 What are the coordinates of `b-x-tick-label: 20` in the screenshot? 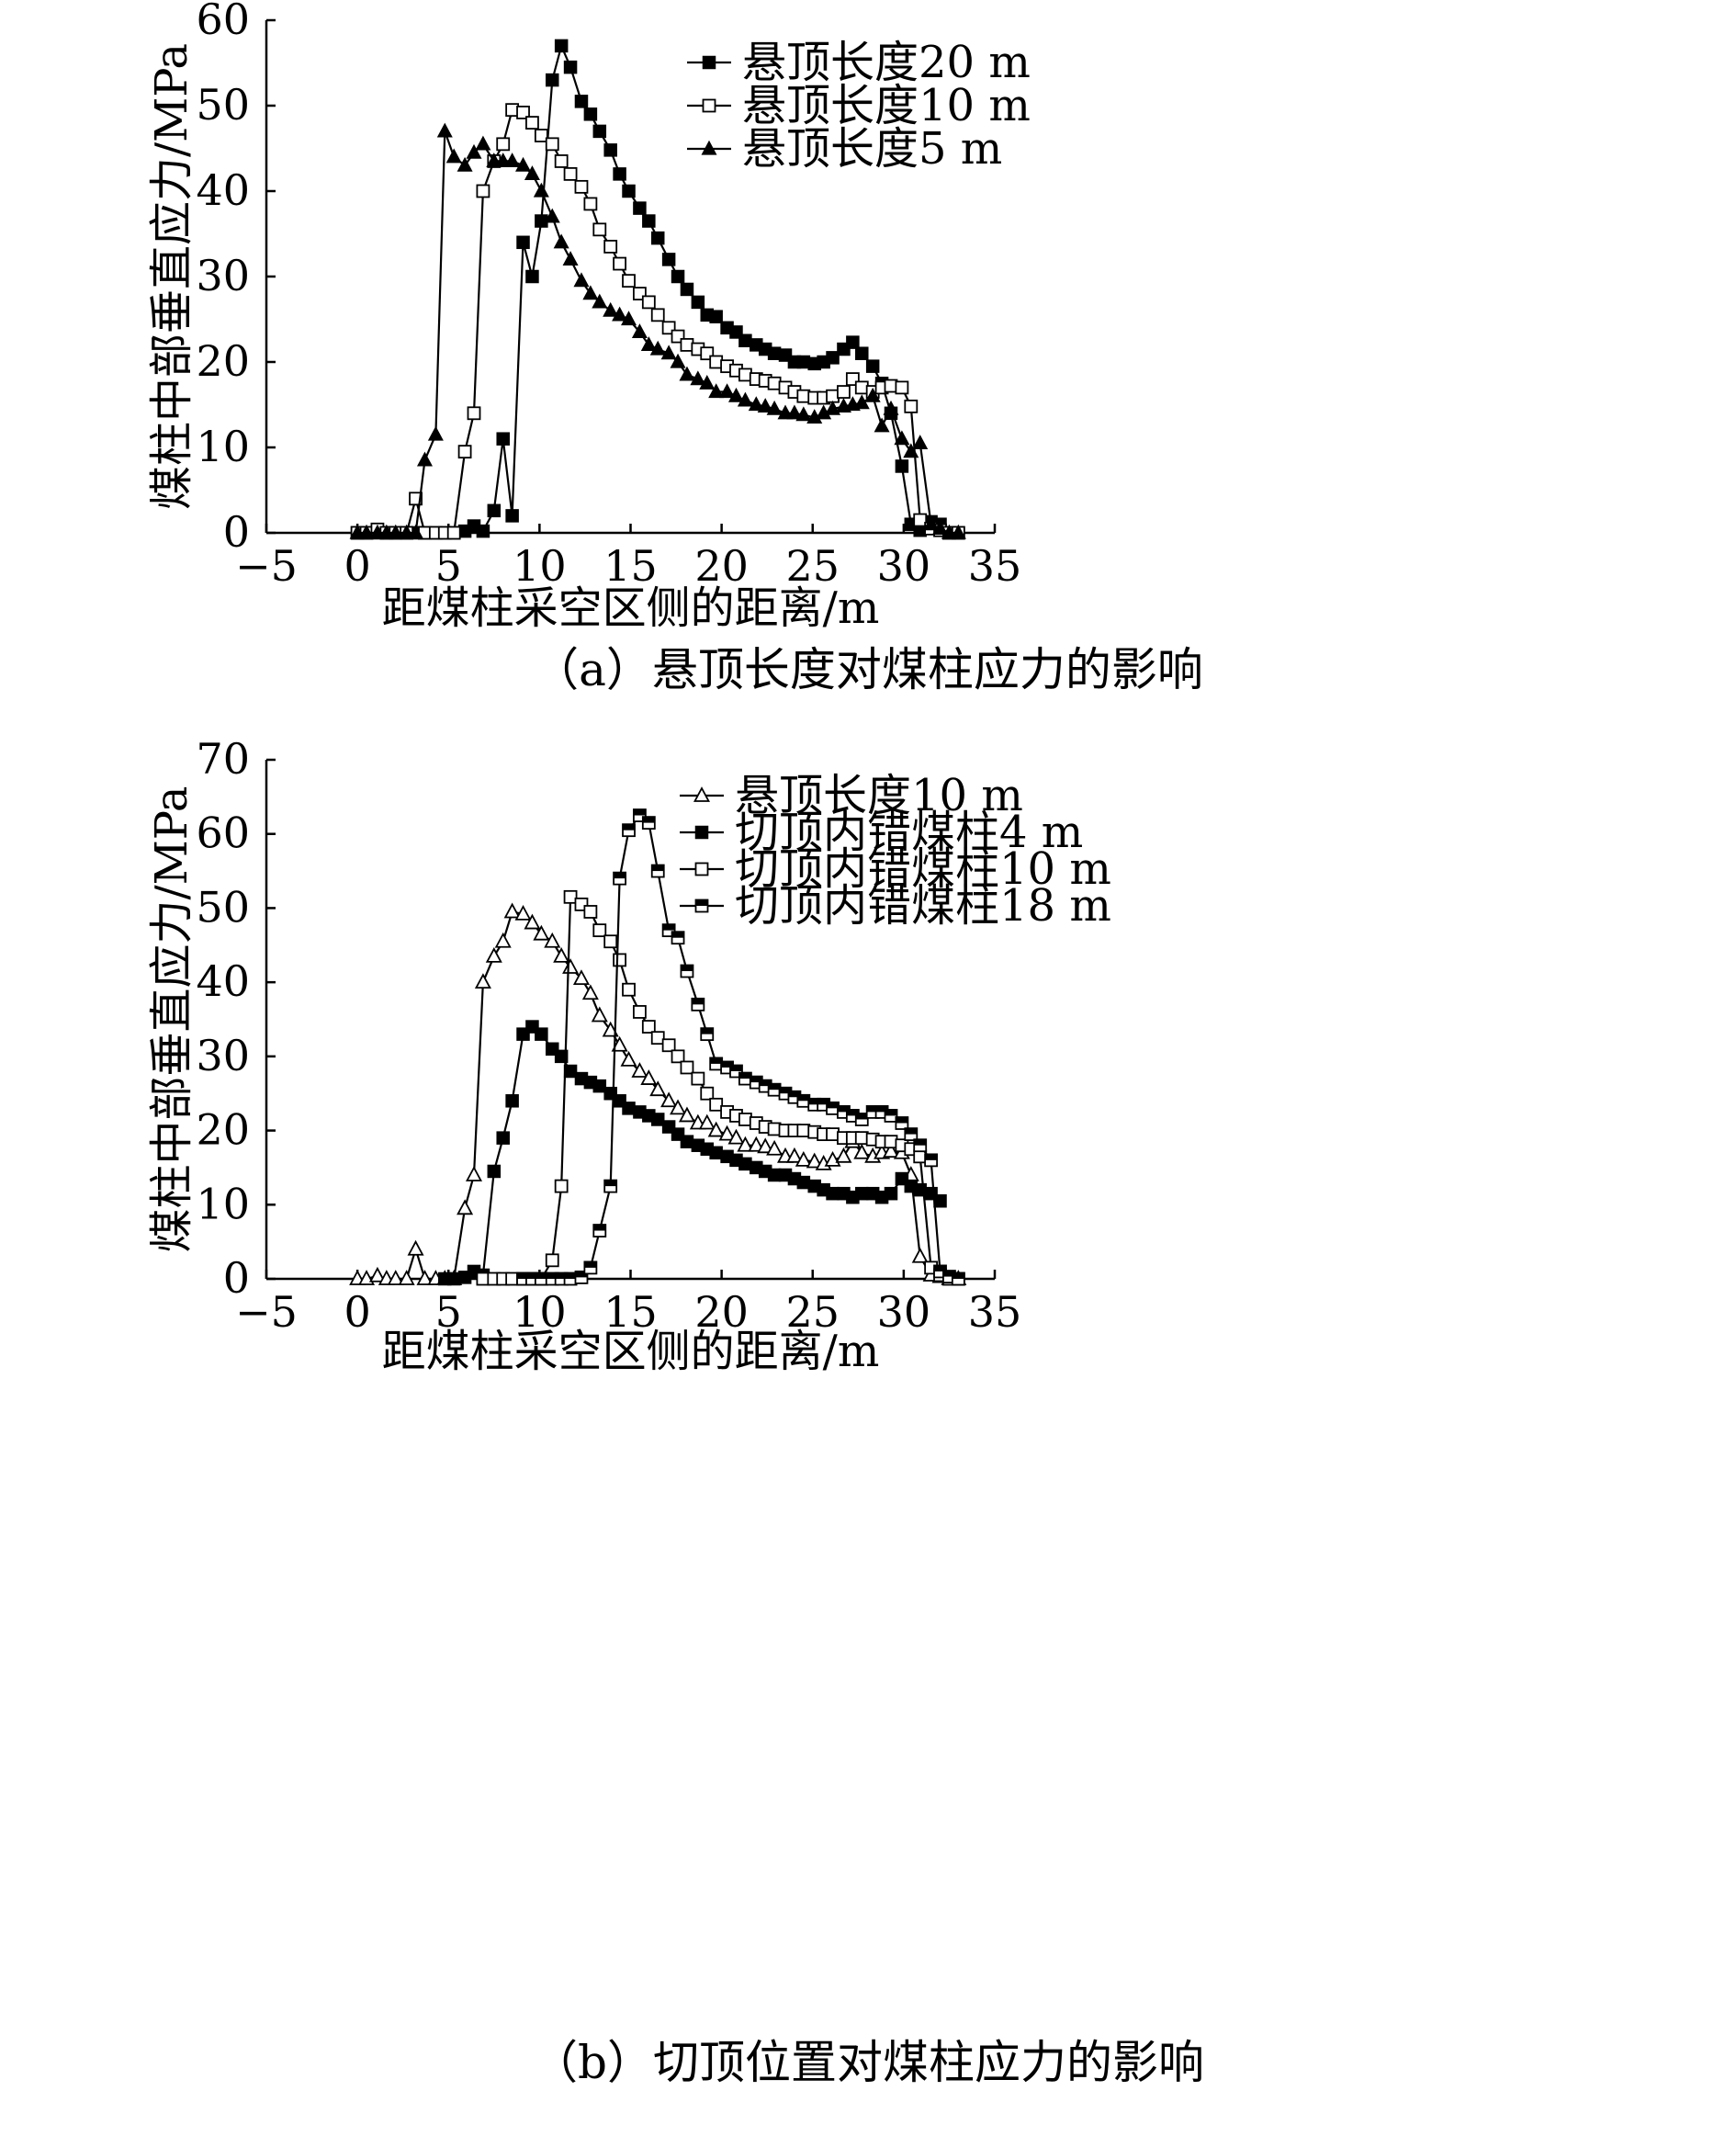 It's located at (721, 1312).